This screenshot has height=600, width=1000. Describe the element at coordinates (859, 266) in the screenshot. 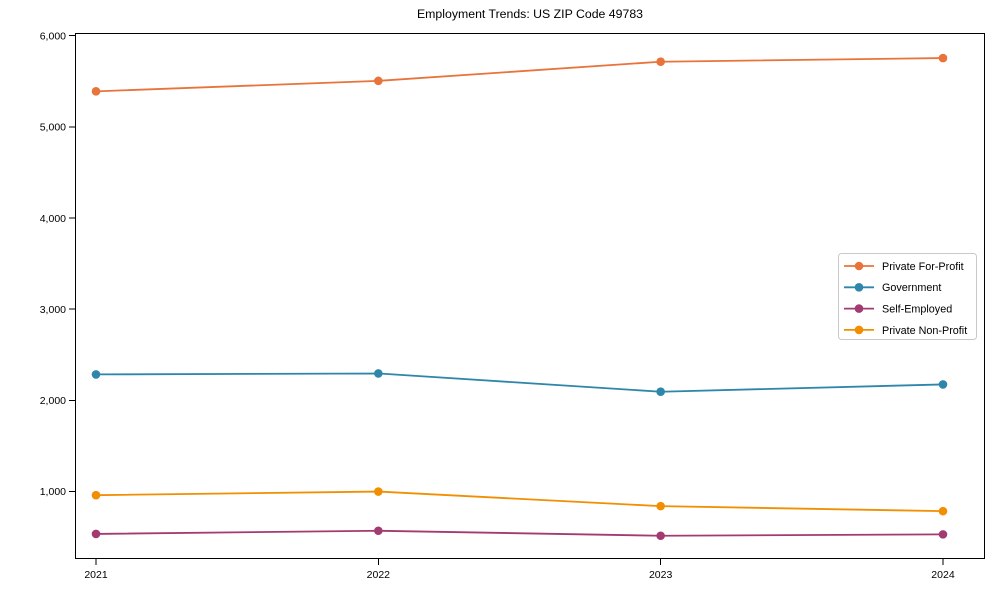

I see `legend-marker-private-for-profit` at that location.